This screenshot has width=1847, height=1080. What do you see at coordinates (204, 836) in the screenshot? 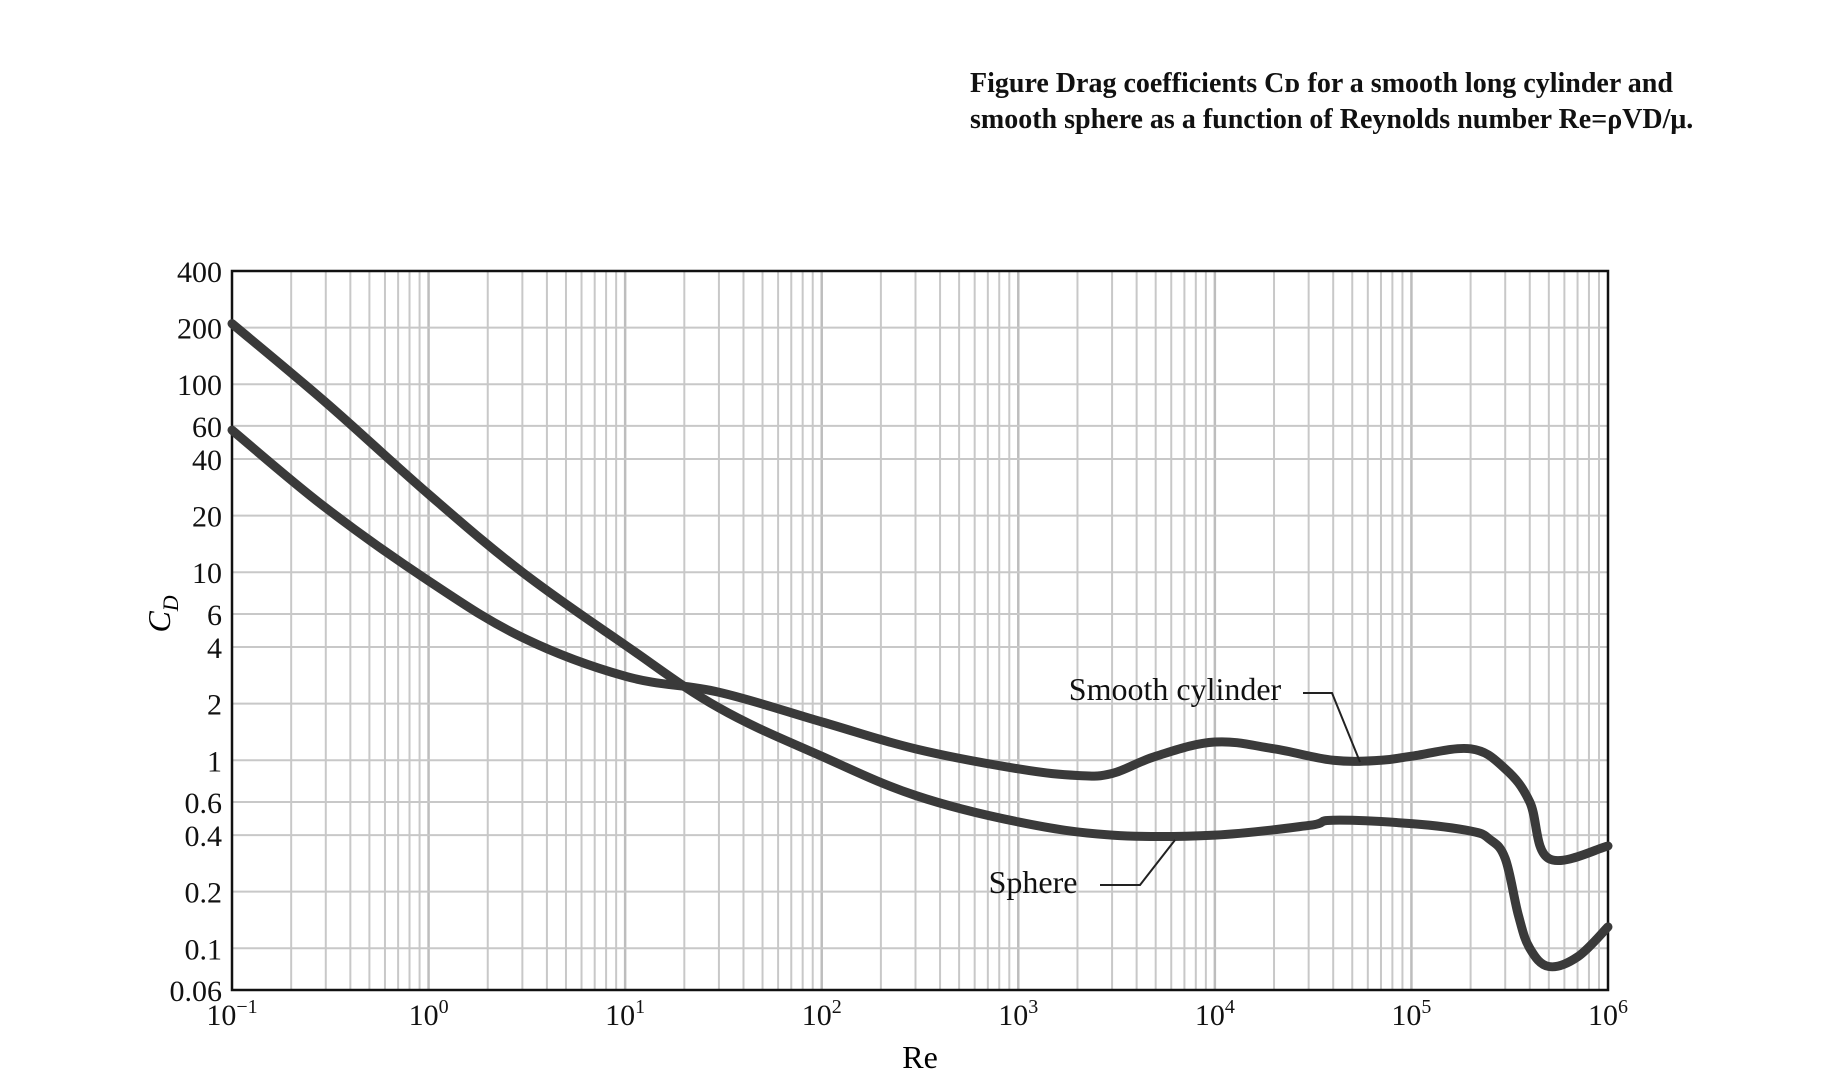
I see `y-tick-label: 0.4` at bounding box center [204, 836].